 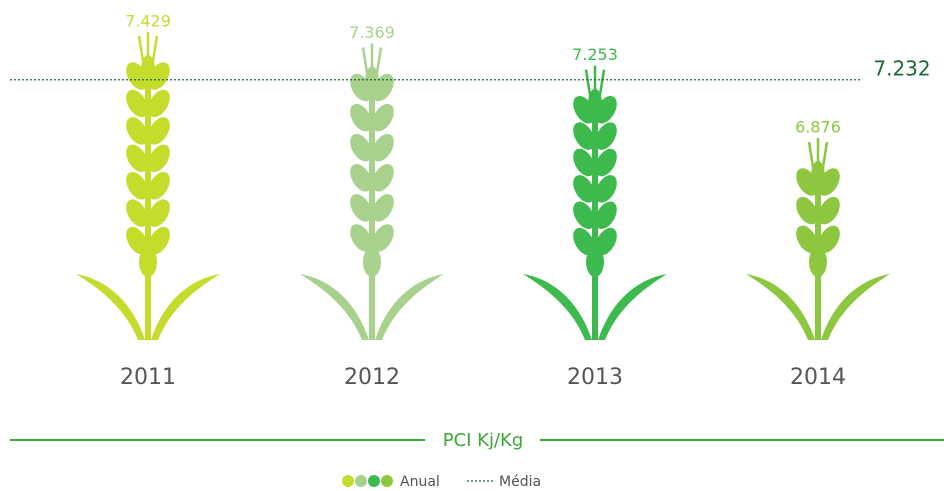 I want to click on legend-label: Média, so click(x=520, y=482).